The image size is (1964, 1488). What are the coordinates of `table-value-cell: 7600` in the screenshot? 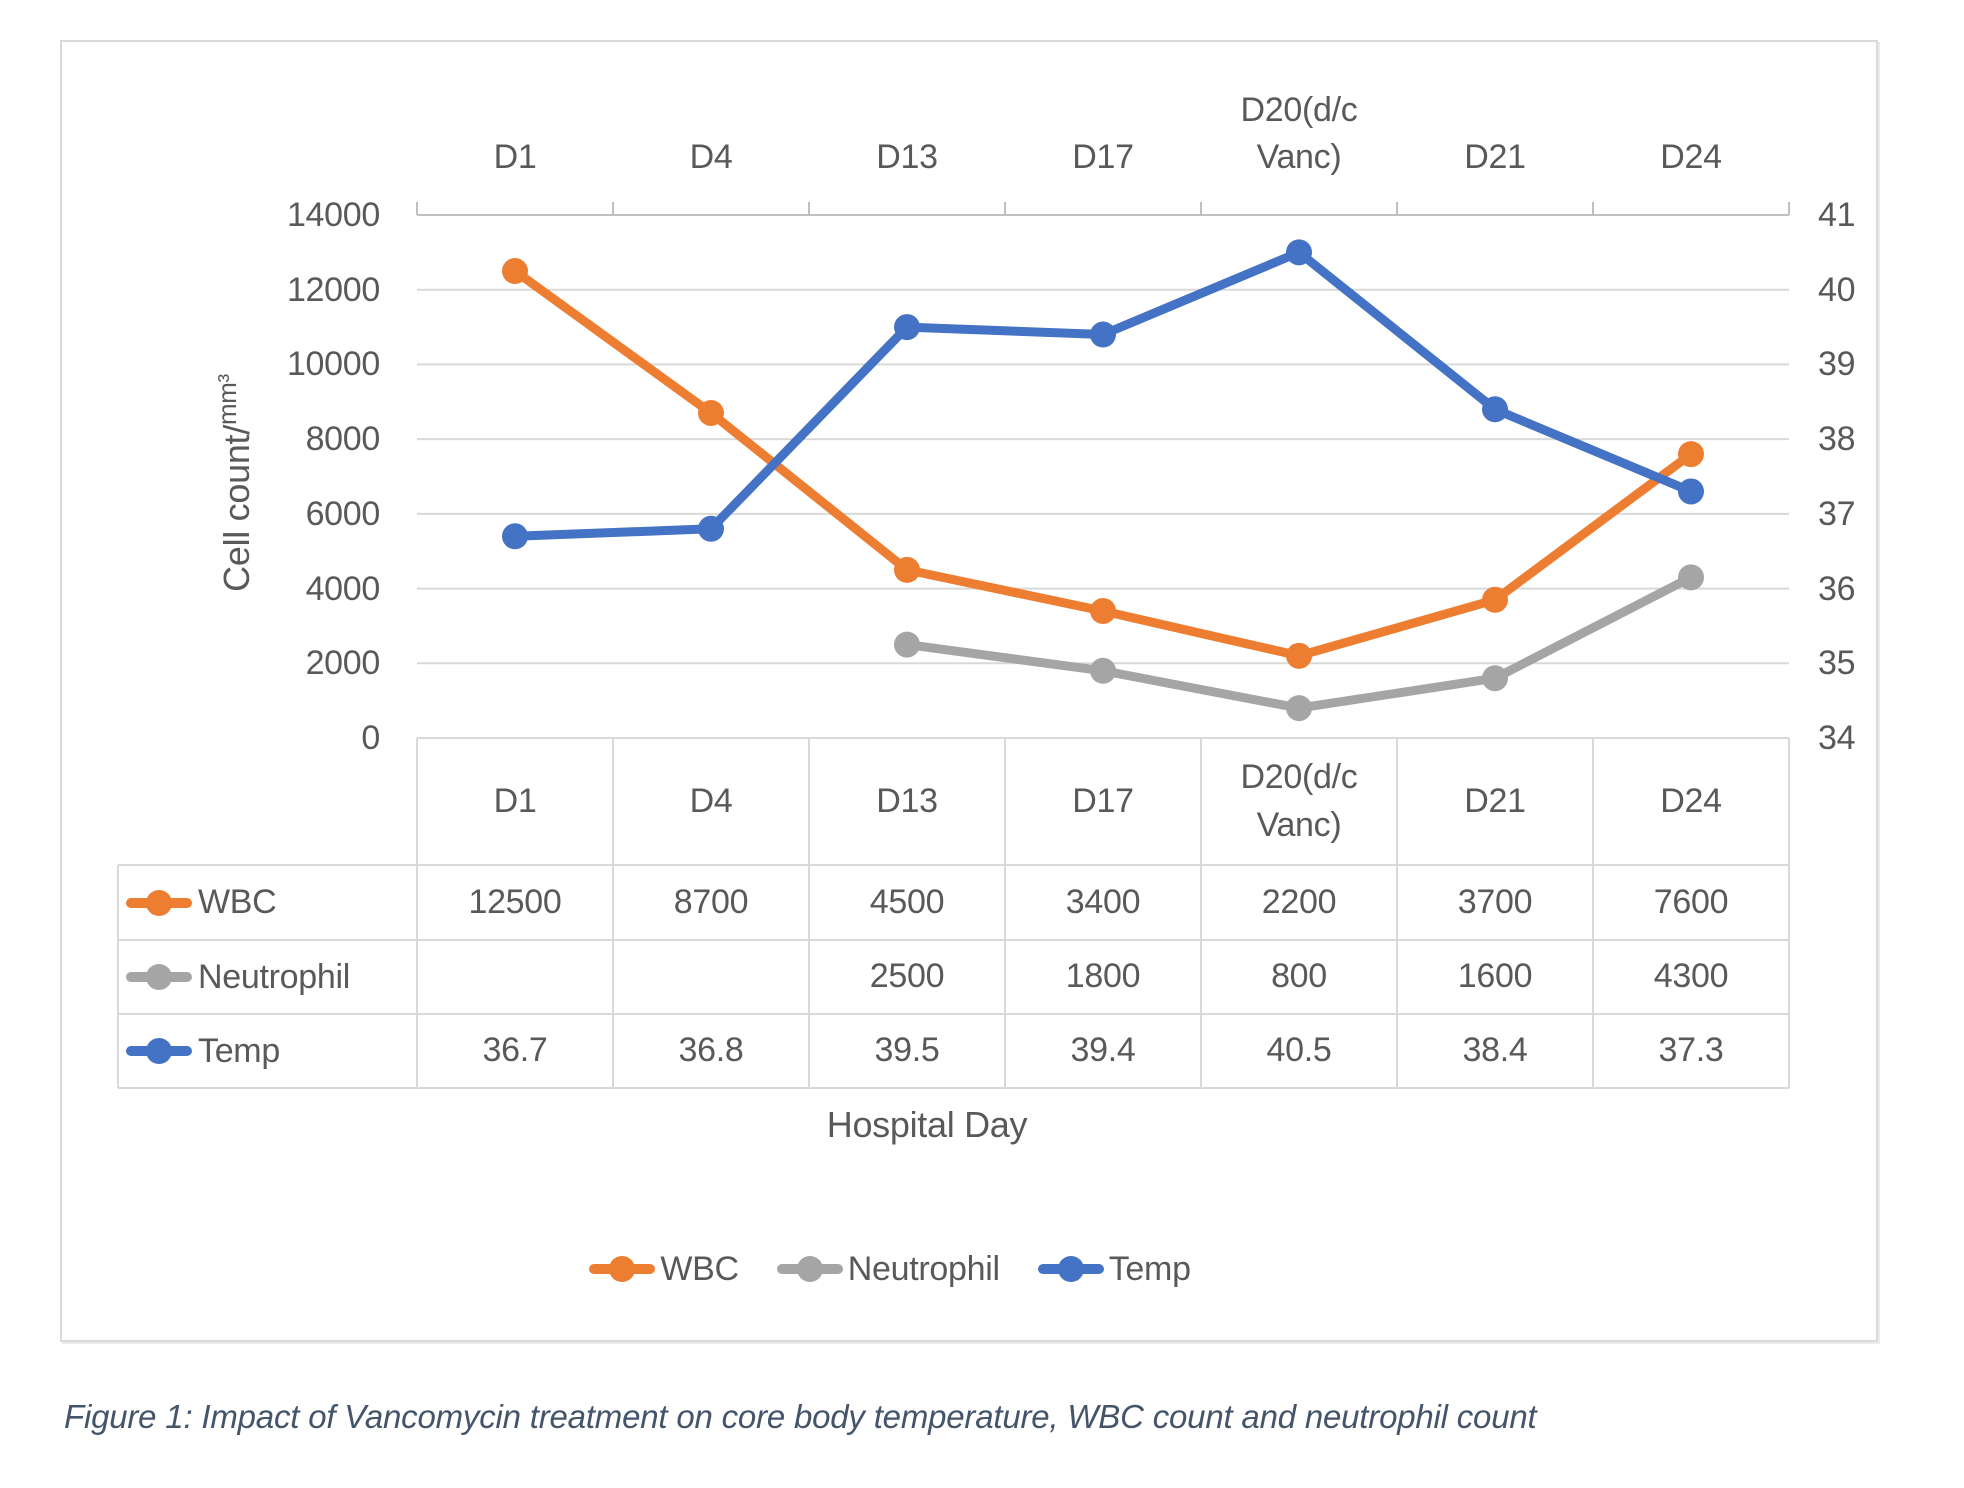 It's located at (1691, 901).